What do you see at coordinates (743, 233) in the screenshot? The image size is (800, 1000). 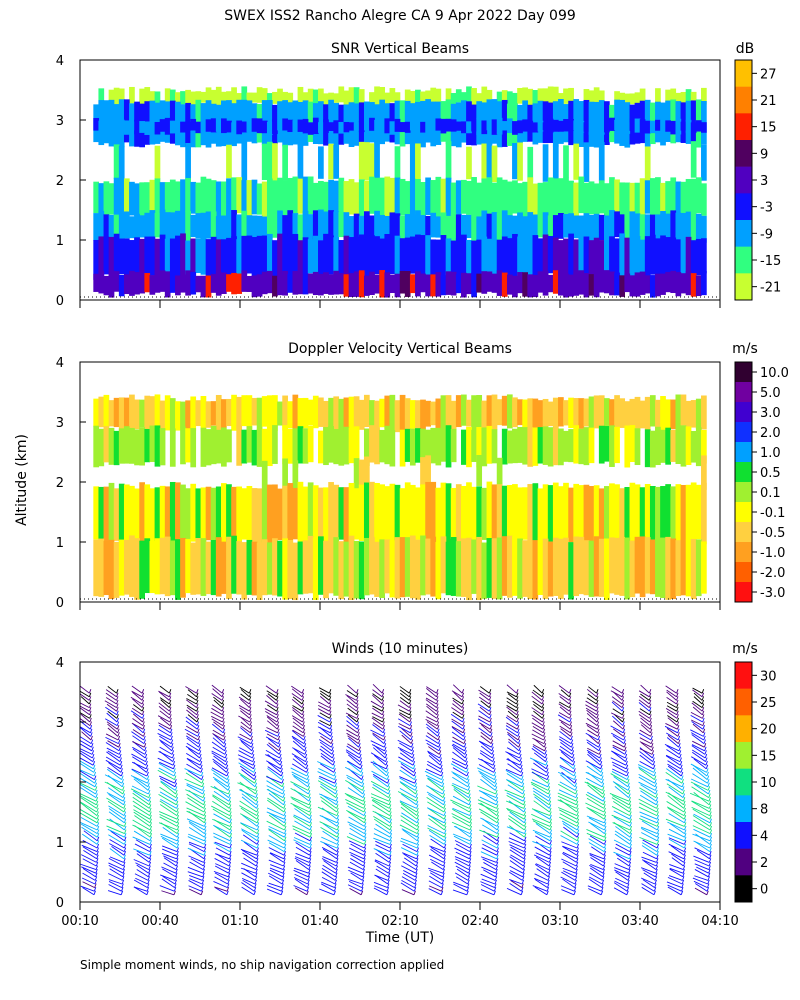 I see `snr-colorbar-swatch` at bounding box center [743, 233].